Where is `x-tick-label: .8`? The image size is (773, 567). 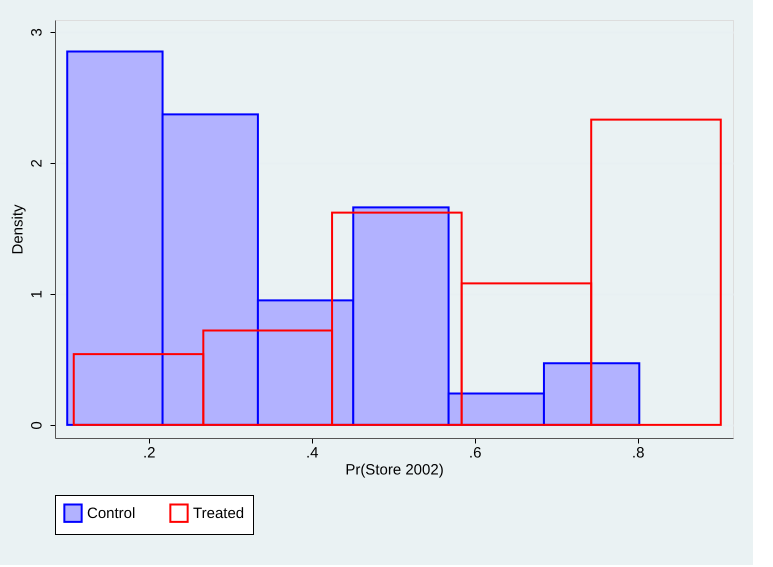 x-tick-label: .8 is located at coordinates (638, 453).